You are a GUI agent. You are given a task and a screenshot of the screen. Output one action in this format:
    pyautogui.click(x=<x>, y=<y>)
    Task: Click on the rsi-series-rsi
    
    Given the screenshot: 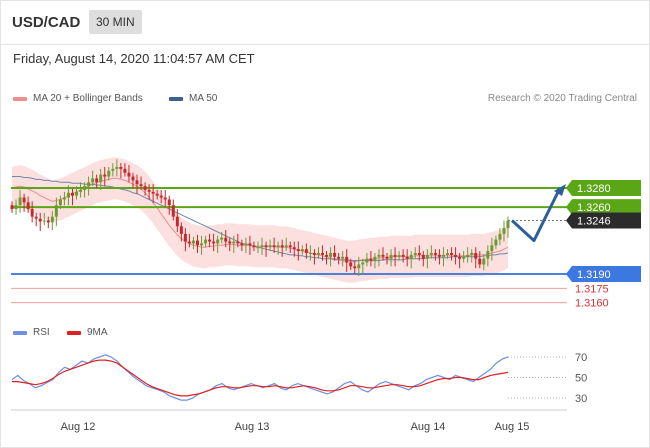 What is the action you would take?
    pyautogui.click(x=260, y=377)
    